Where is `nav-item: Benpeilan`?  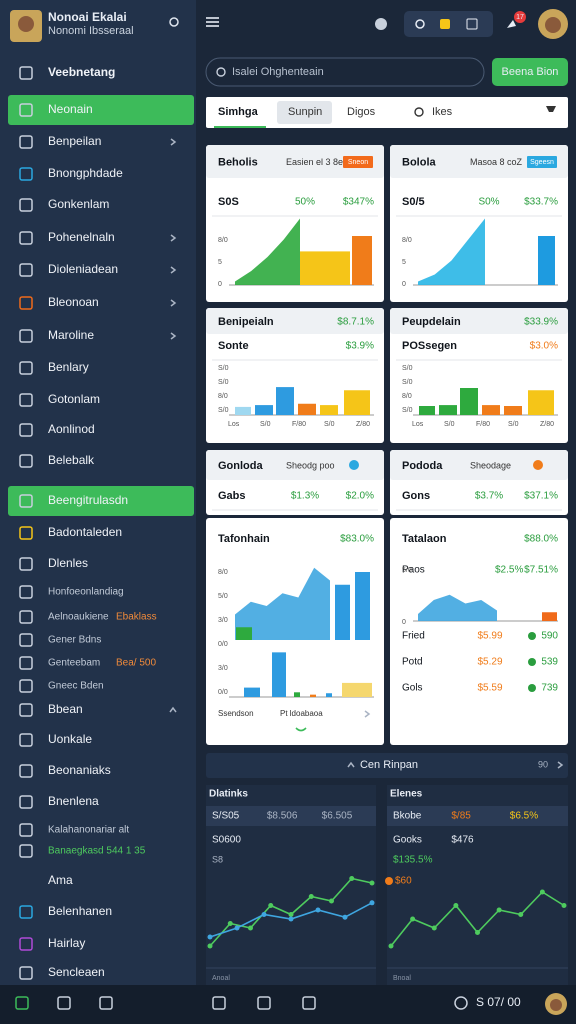 nav-item: Benpeilan is located at coordinates (74, 141).